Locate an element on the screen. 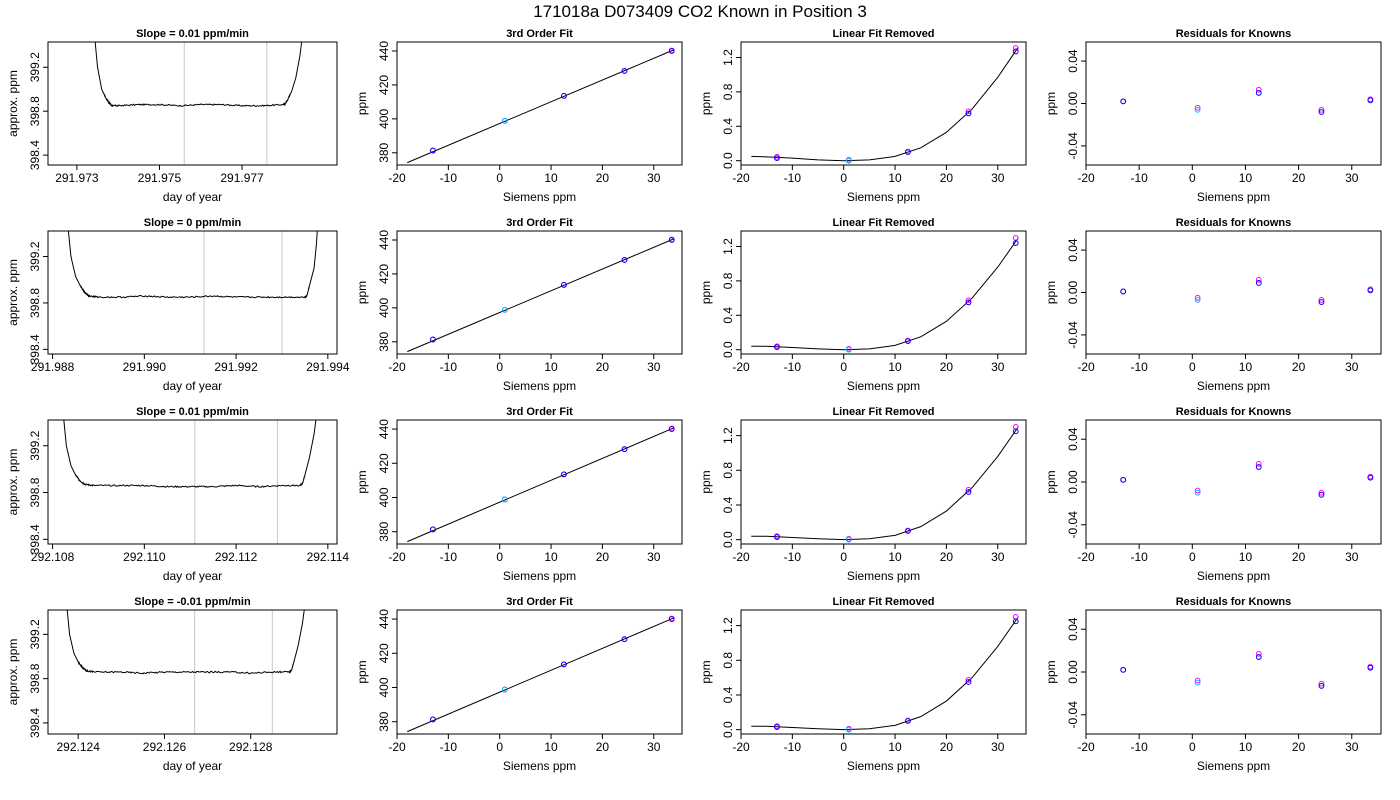  y-tick-label: 0.4 is located at coordinates (728, 694).